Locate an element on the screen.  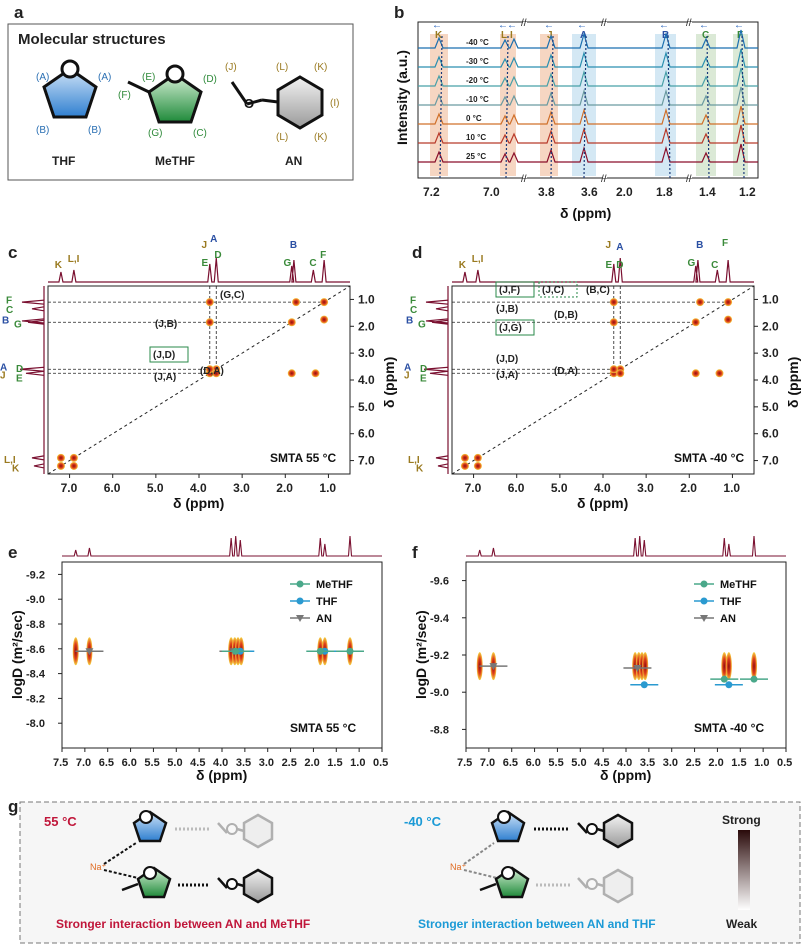
panel-b-x-tick: 1.2 is located at coordinates (747, 192).